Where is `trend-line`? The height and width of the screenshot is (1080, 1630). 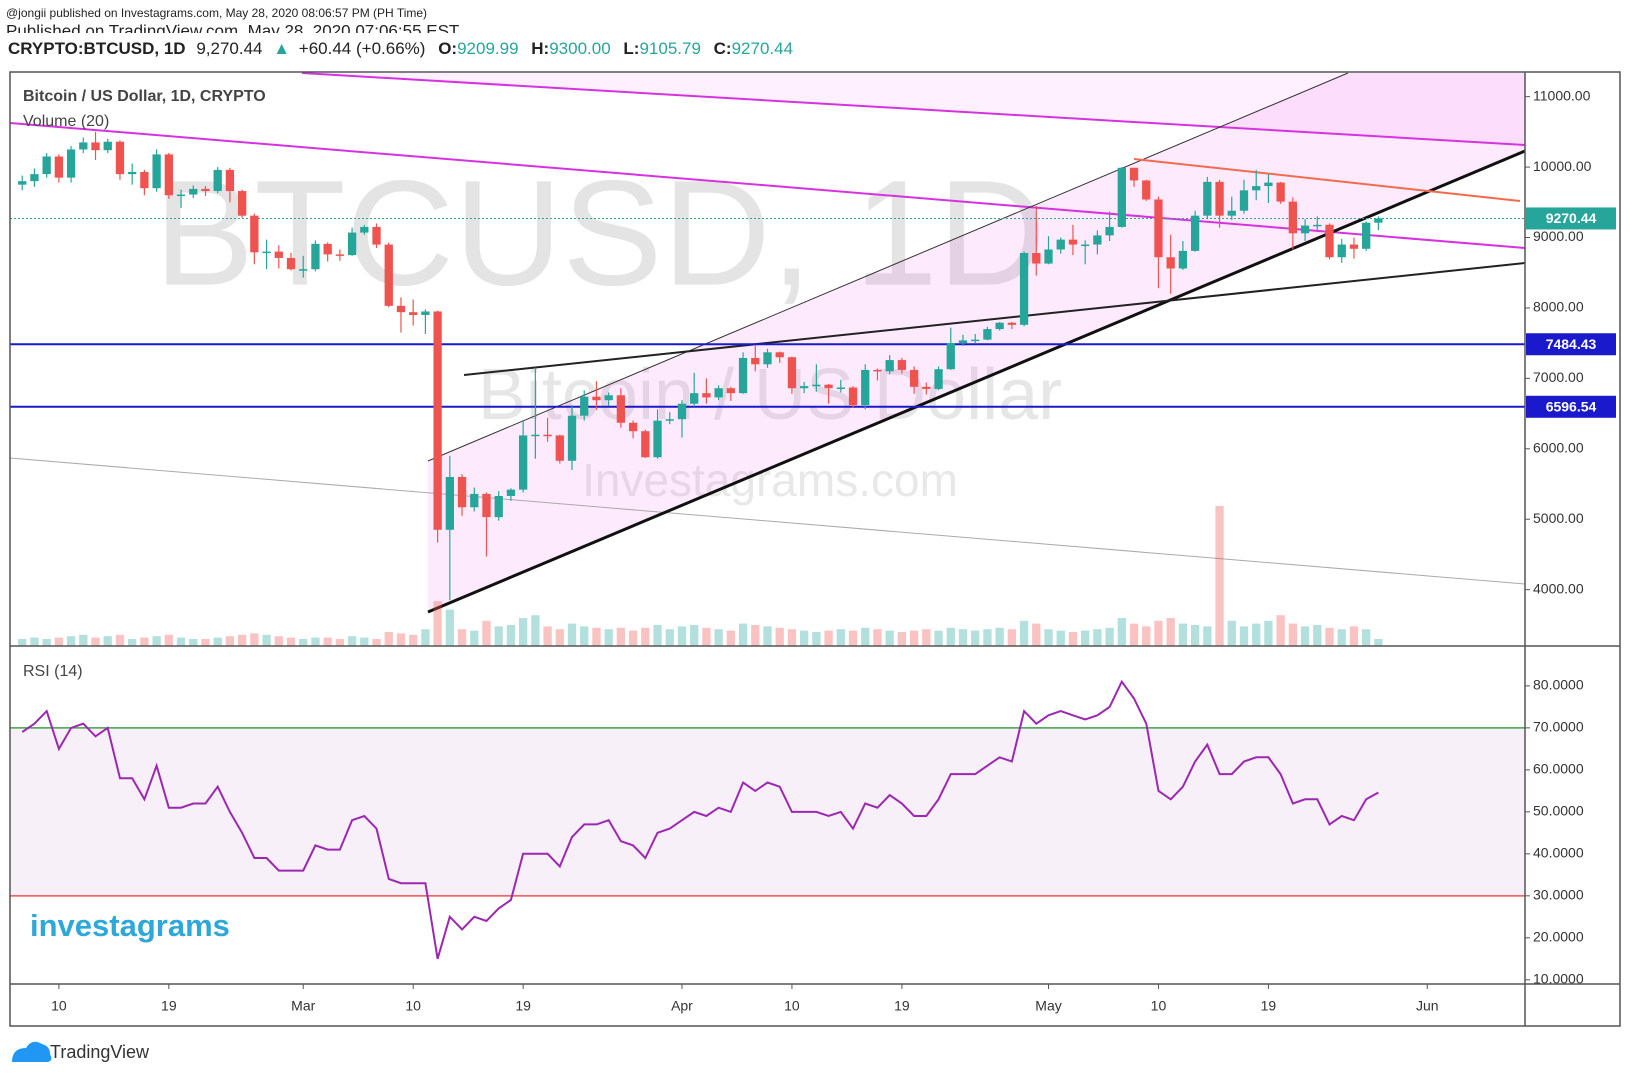
trend-line is located at coordinates (913, 109).